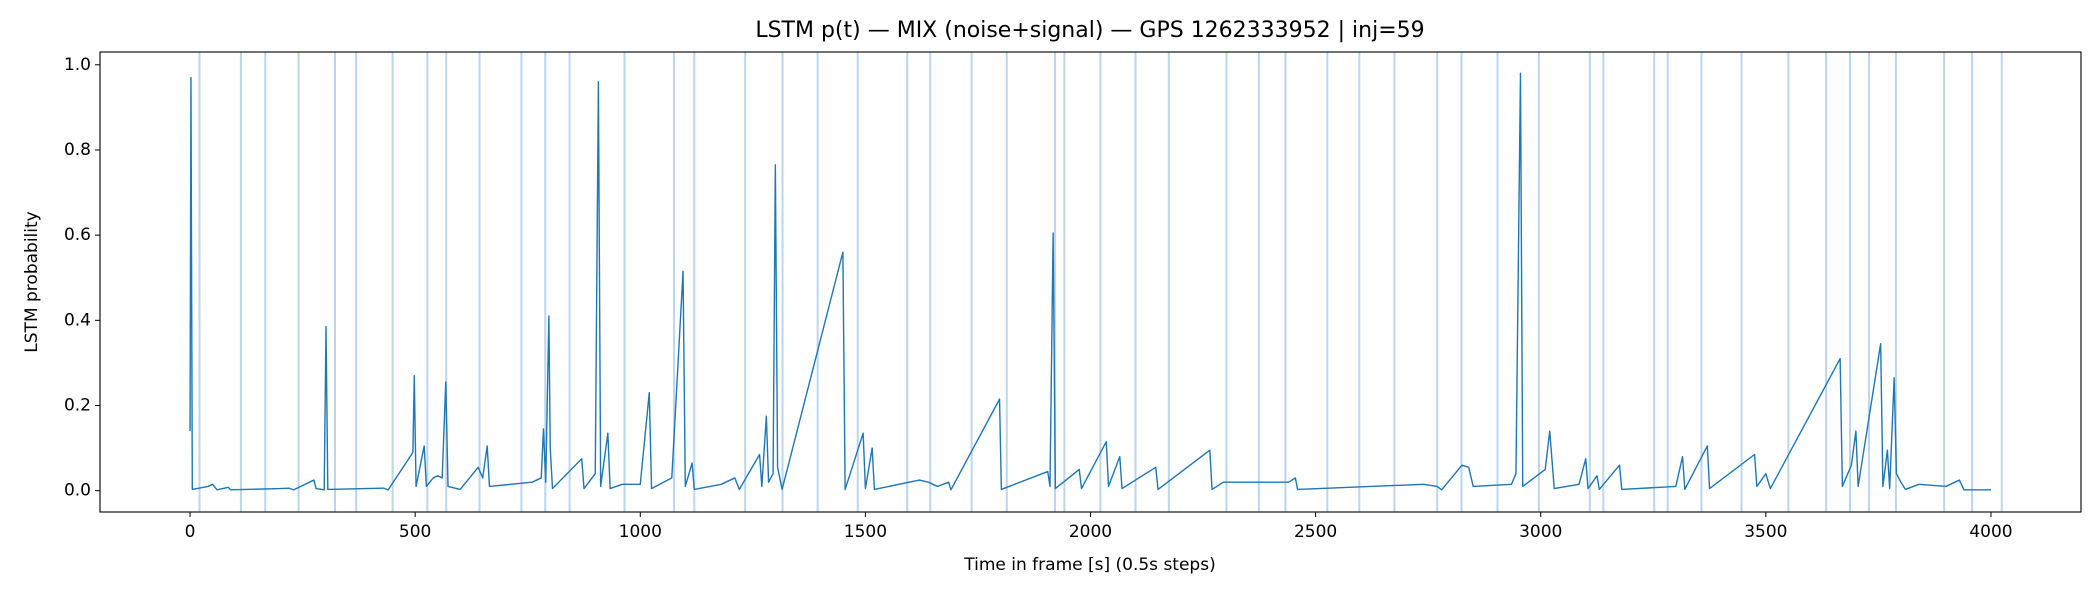 The height and width of the screenshot is (600, 2100). Describe the element at coordinates (190, 532) in the screenshot. I see `x-tick-label: 0` at that location.